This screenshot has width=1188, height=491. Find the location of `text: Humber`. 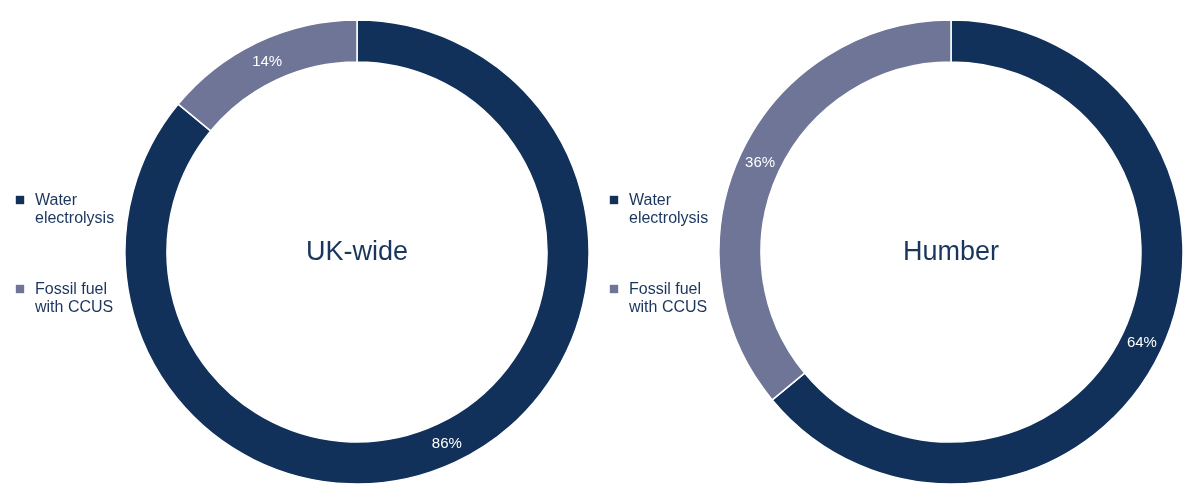

text: Humber is located at coordinates (951, 251).